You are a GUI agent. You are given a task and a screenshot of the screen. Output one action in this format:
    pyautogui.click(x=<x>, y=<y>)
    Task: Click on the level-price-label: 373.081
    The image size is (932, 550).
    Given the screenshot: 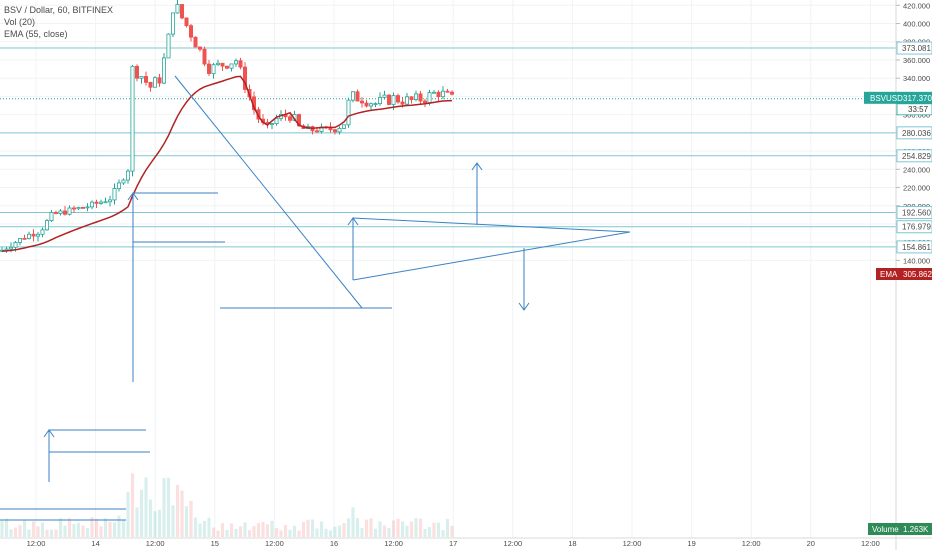 What is the action you would take?
    pyautogui.click(x=916, y=48)
    